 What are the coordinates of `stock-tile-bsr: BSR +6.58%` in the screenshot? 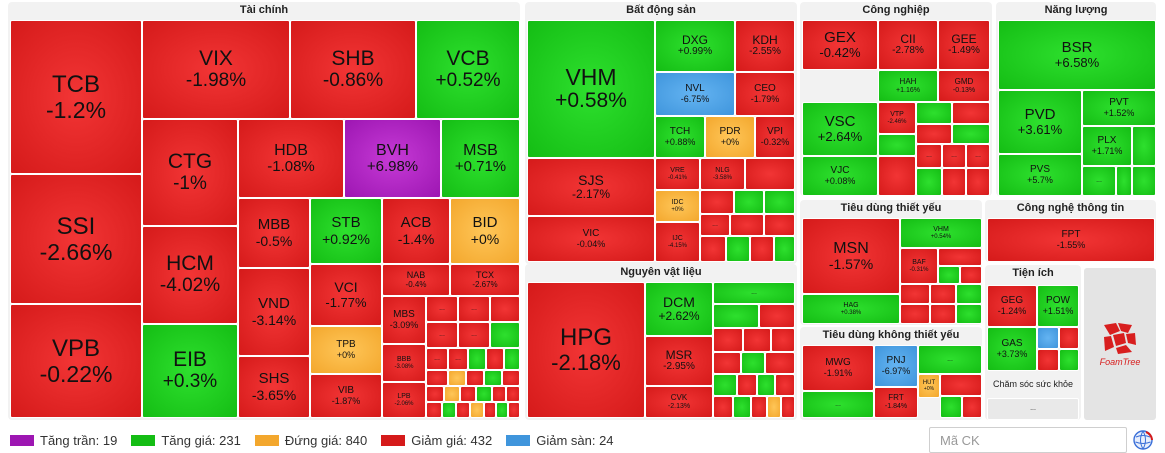 It's located at (1077, 55).